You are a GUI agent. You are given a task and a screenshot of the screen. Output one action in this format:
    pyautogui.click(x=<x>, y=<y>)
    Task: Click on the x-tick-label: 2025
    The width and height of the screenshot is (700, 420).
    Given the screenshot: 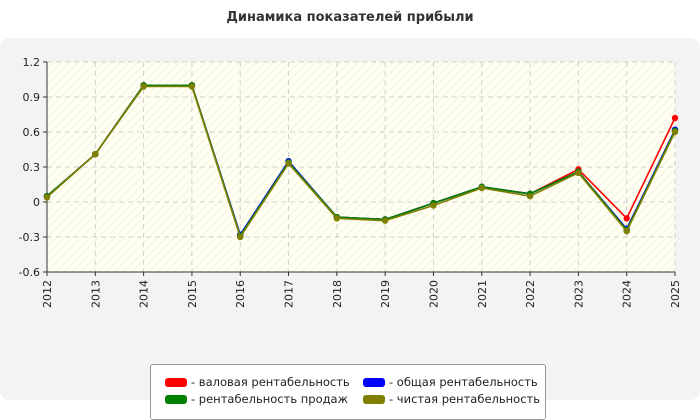 What is the action you would take?
    pyautogui.click(x=675, y=294)
    